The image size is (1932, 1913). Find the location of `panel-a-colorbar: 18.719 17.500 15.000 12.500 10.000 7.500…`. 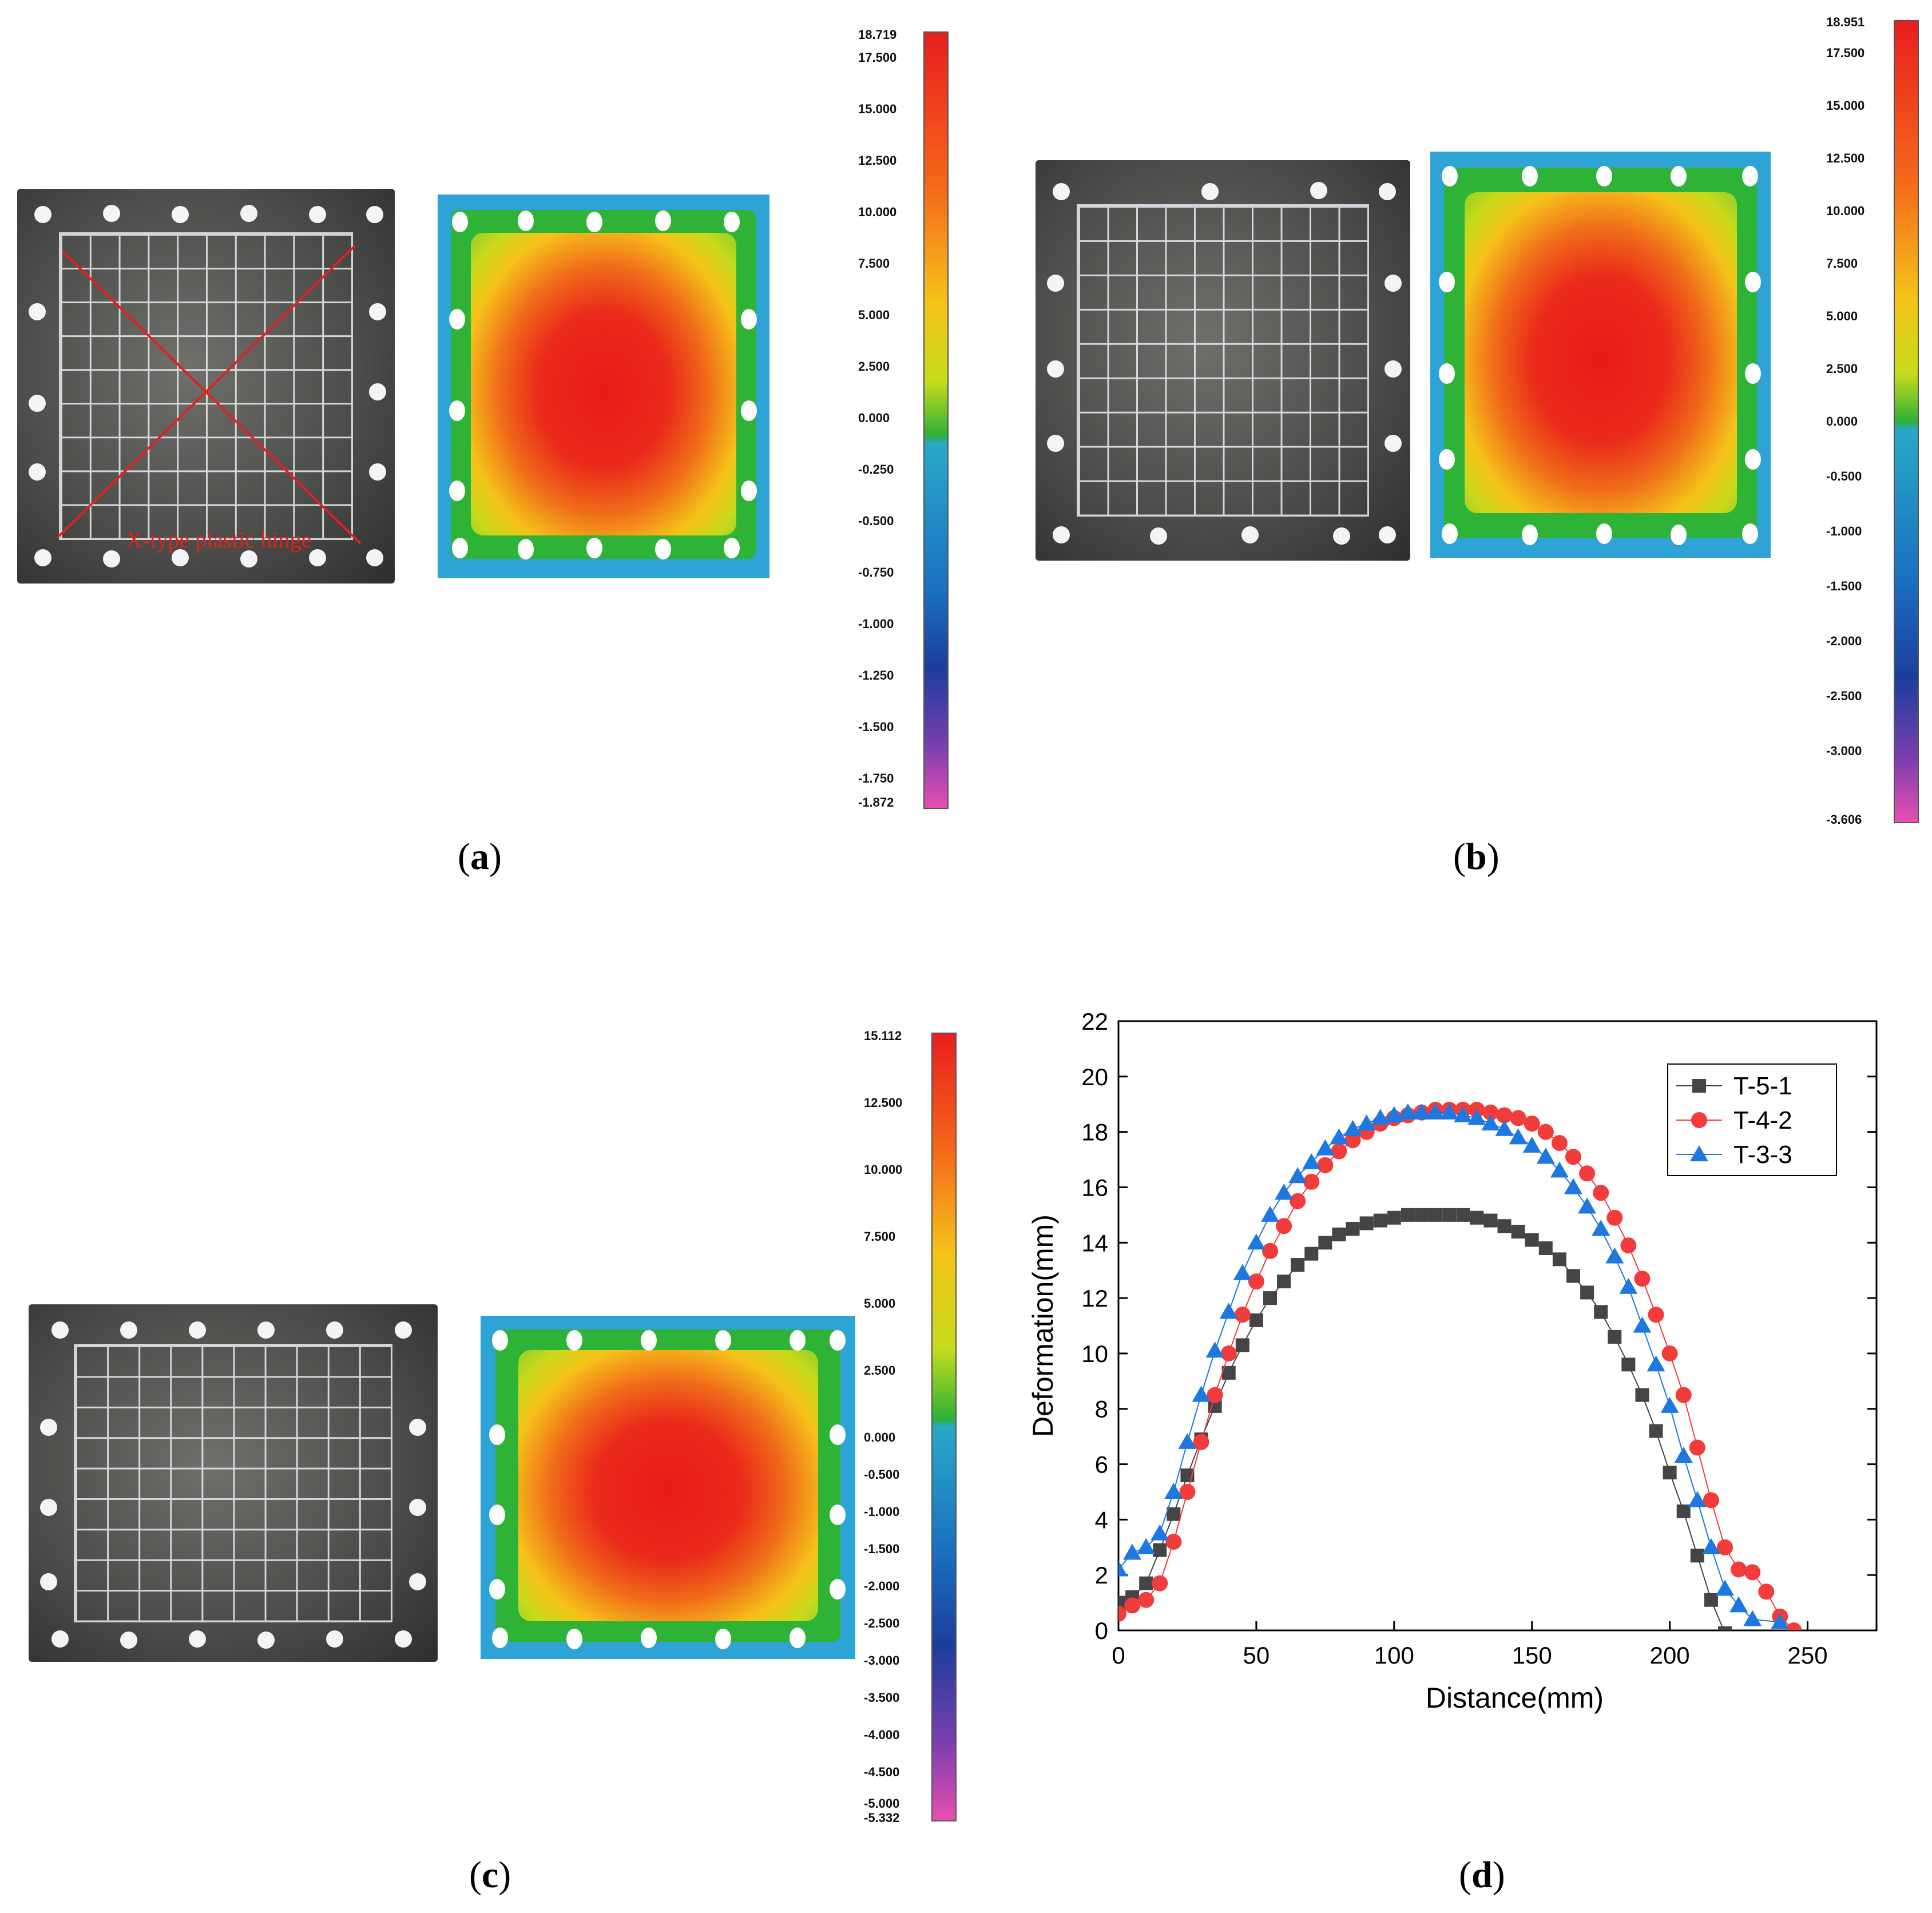

panel-a-colorbar: 18.719 17.500 15.000 12.500 10.000 7.500… is located at coordinates (909, 409).